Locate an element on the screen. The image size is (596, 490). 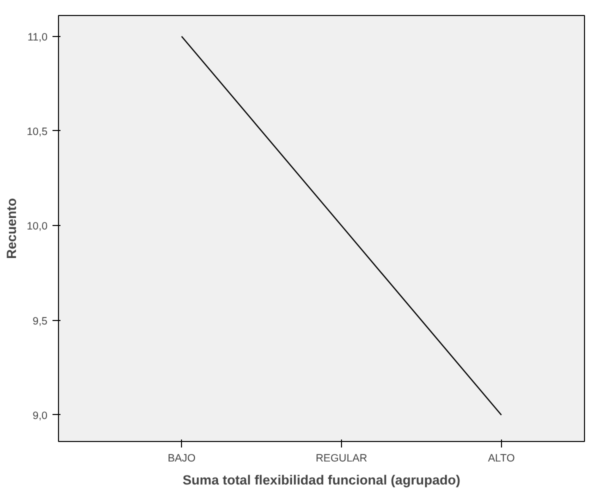
y-tick-label: 10,0 is located at coordinates (37, 226).